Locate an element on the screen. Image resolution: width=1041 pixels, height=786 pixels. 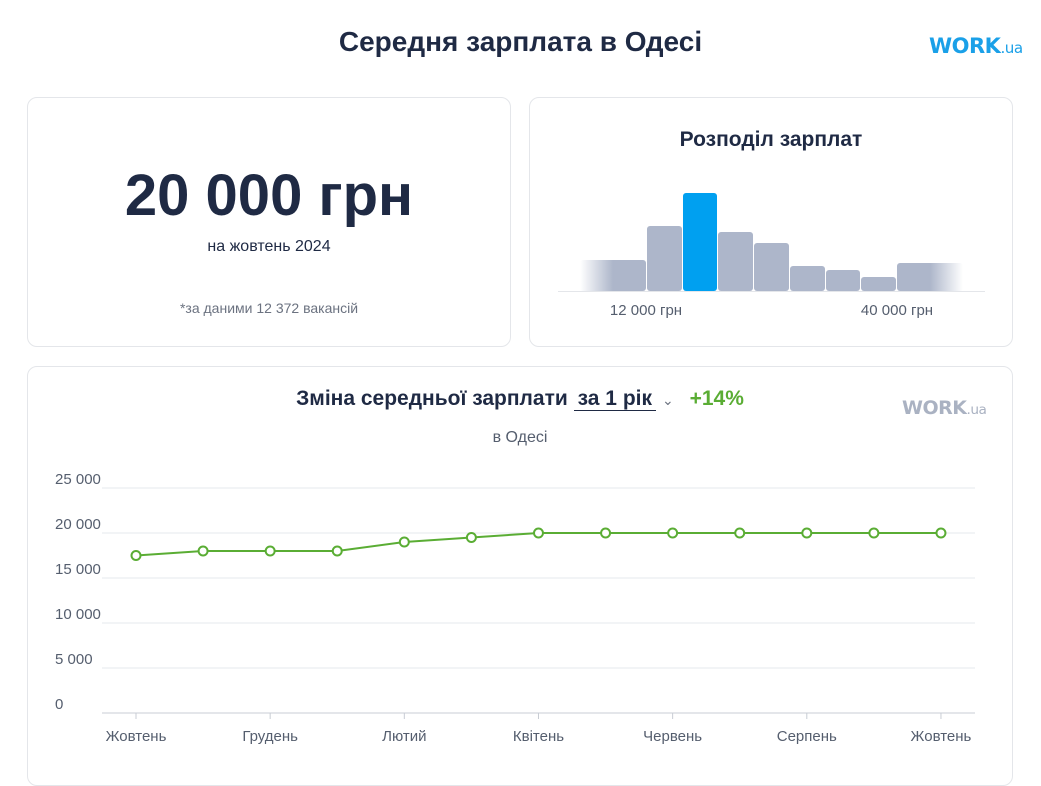
distribution-chart: 12 000 грн 40 000 грн is located at coordinates (771, 256).